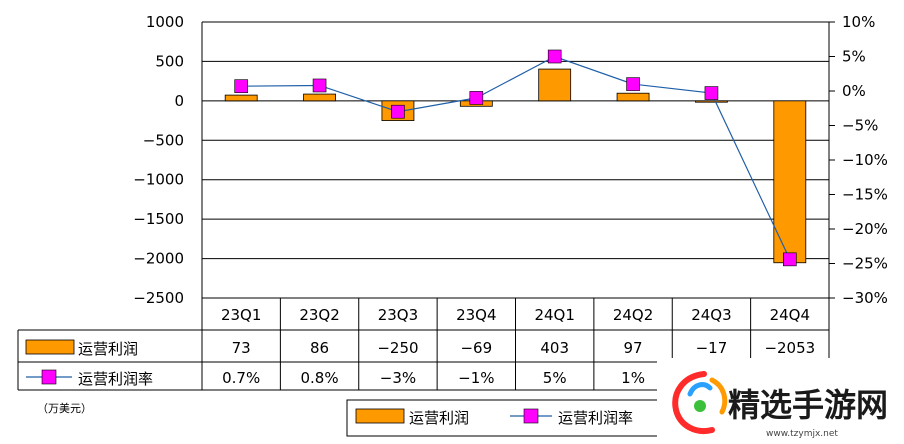  What do you see at coordinates (163, 140) in the screenshot?
I see `left-tick-label: −500` at bounding box center [163, 140].